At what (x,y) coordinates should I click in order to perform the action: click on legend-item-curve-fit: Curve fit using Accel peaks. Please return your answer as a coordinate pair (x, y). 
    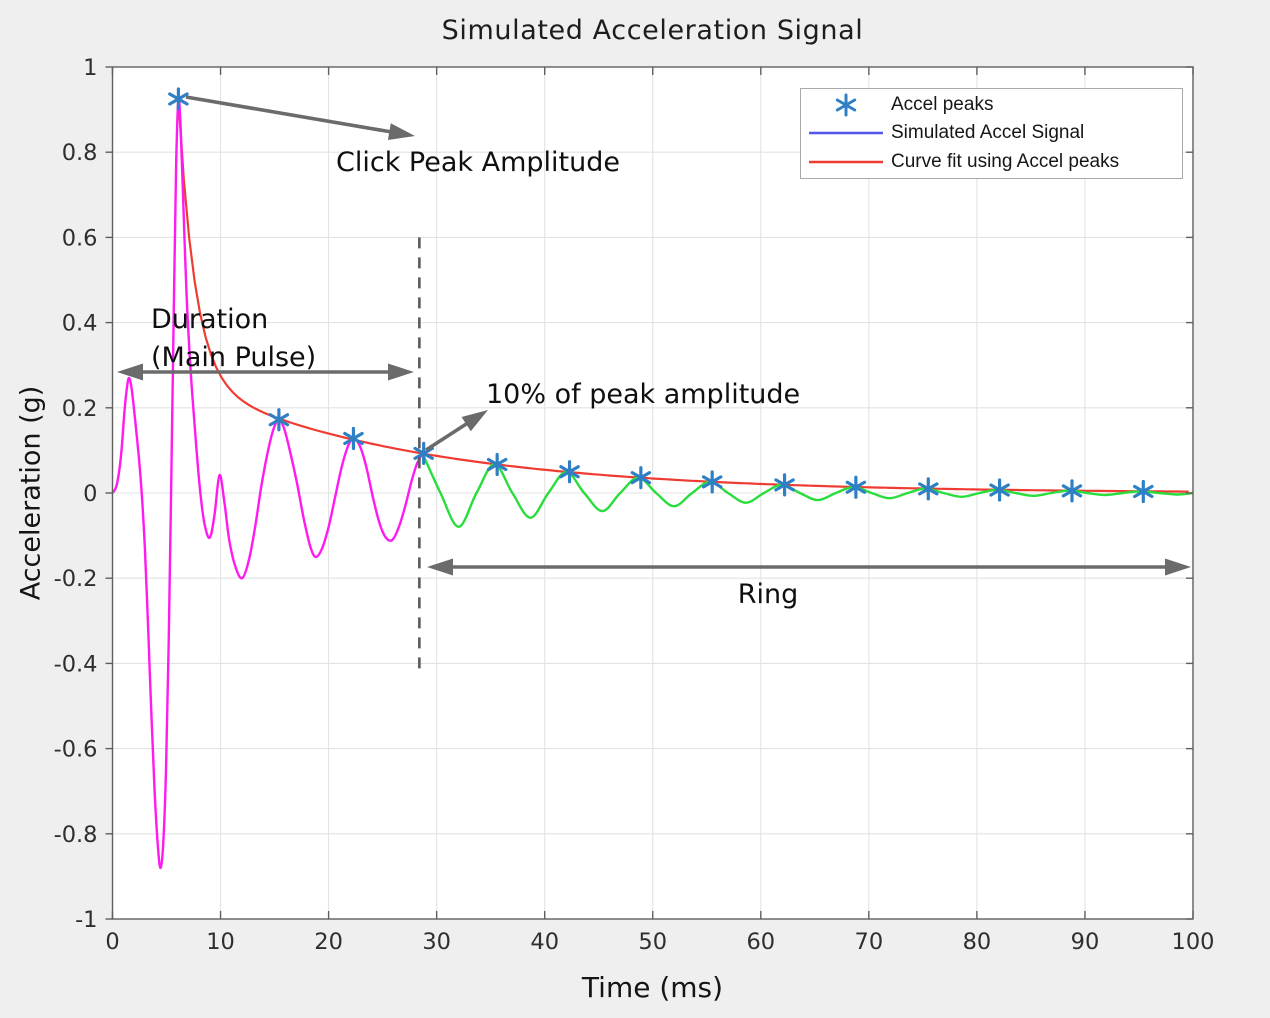
    Looking at the image, I should click on (991, 162).